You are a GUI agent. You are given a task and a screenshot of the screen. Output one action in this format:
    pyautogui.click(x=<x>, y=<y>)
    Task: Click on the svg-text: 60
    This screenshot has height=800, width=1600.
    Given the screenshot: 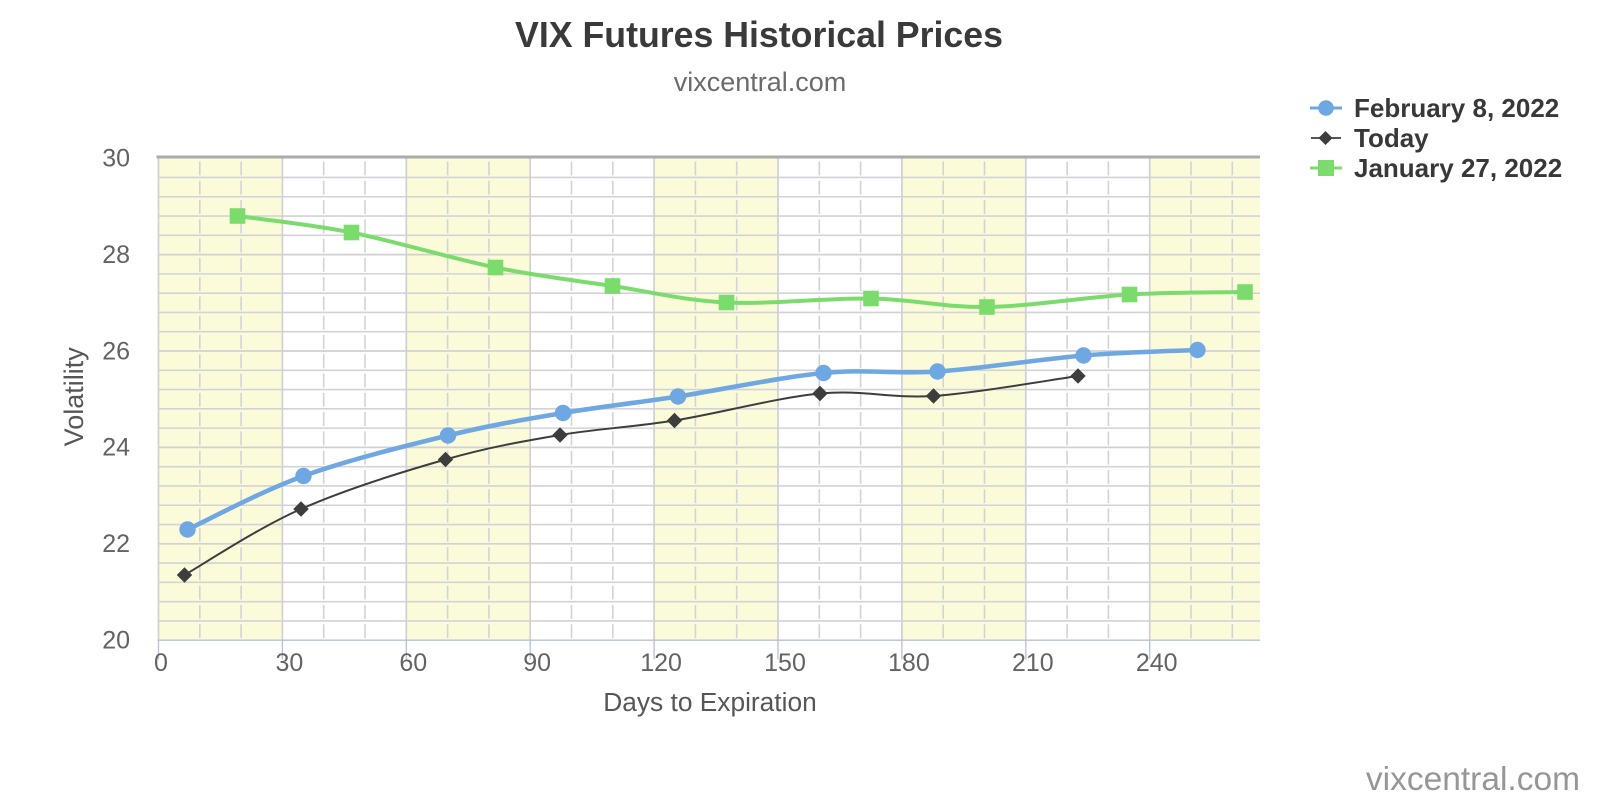 What is the action you would take?
    pyautogui.click(x=413, y=663)
    